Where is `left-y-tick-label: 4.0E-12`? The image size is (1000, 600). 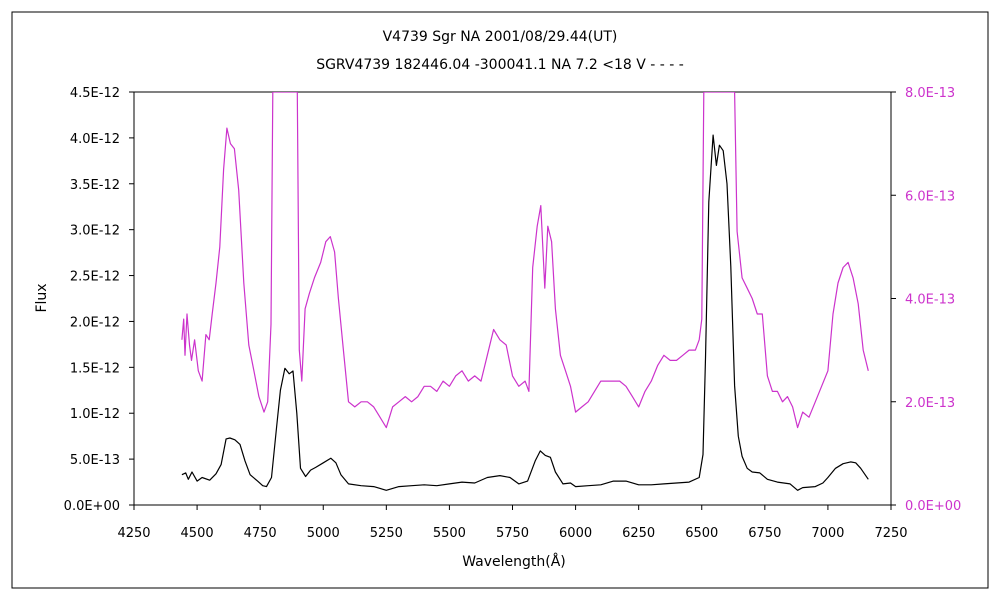
left-y-tick-label: 4.0E-12 is located at coordinates (95, 139).